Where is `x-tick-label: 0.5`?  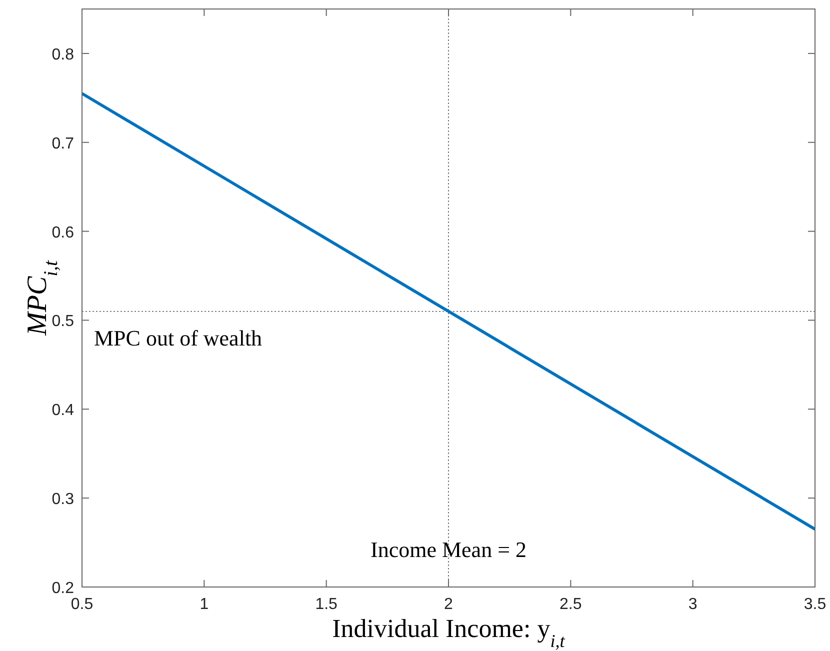
x-tick-label: 0.5 is located at coordinates (82, 604).